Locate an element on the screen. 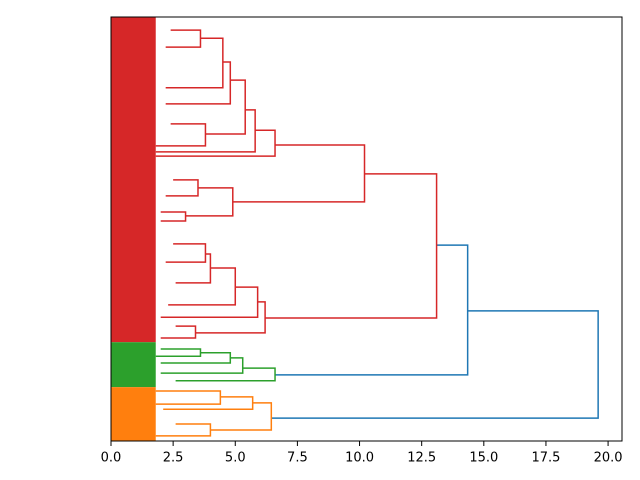 The height and width of the screenshot is (480, 640). x-tick-label: 15.0 is located at coordinates (483, 458).